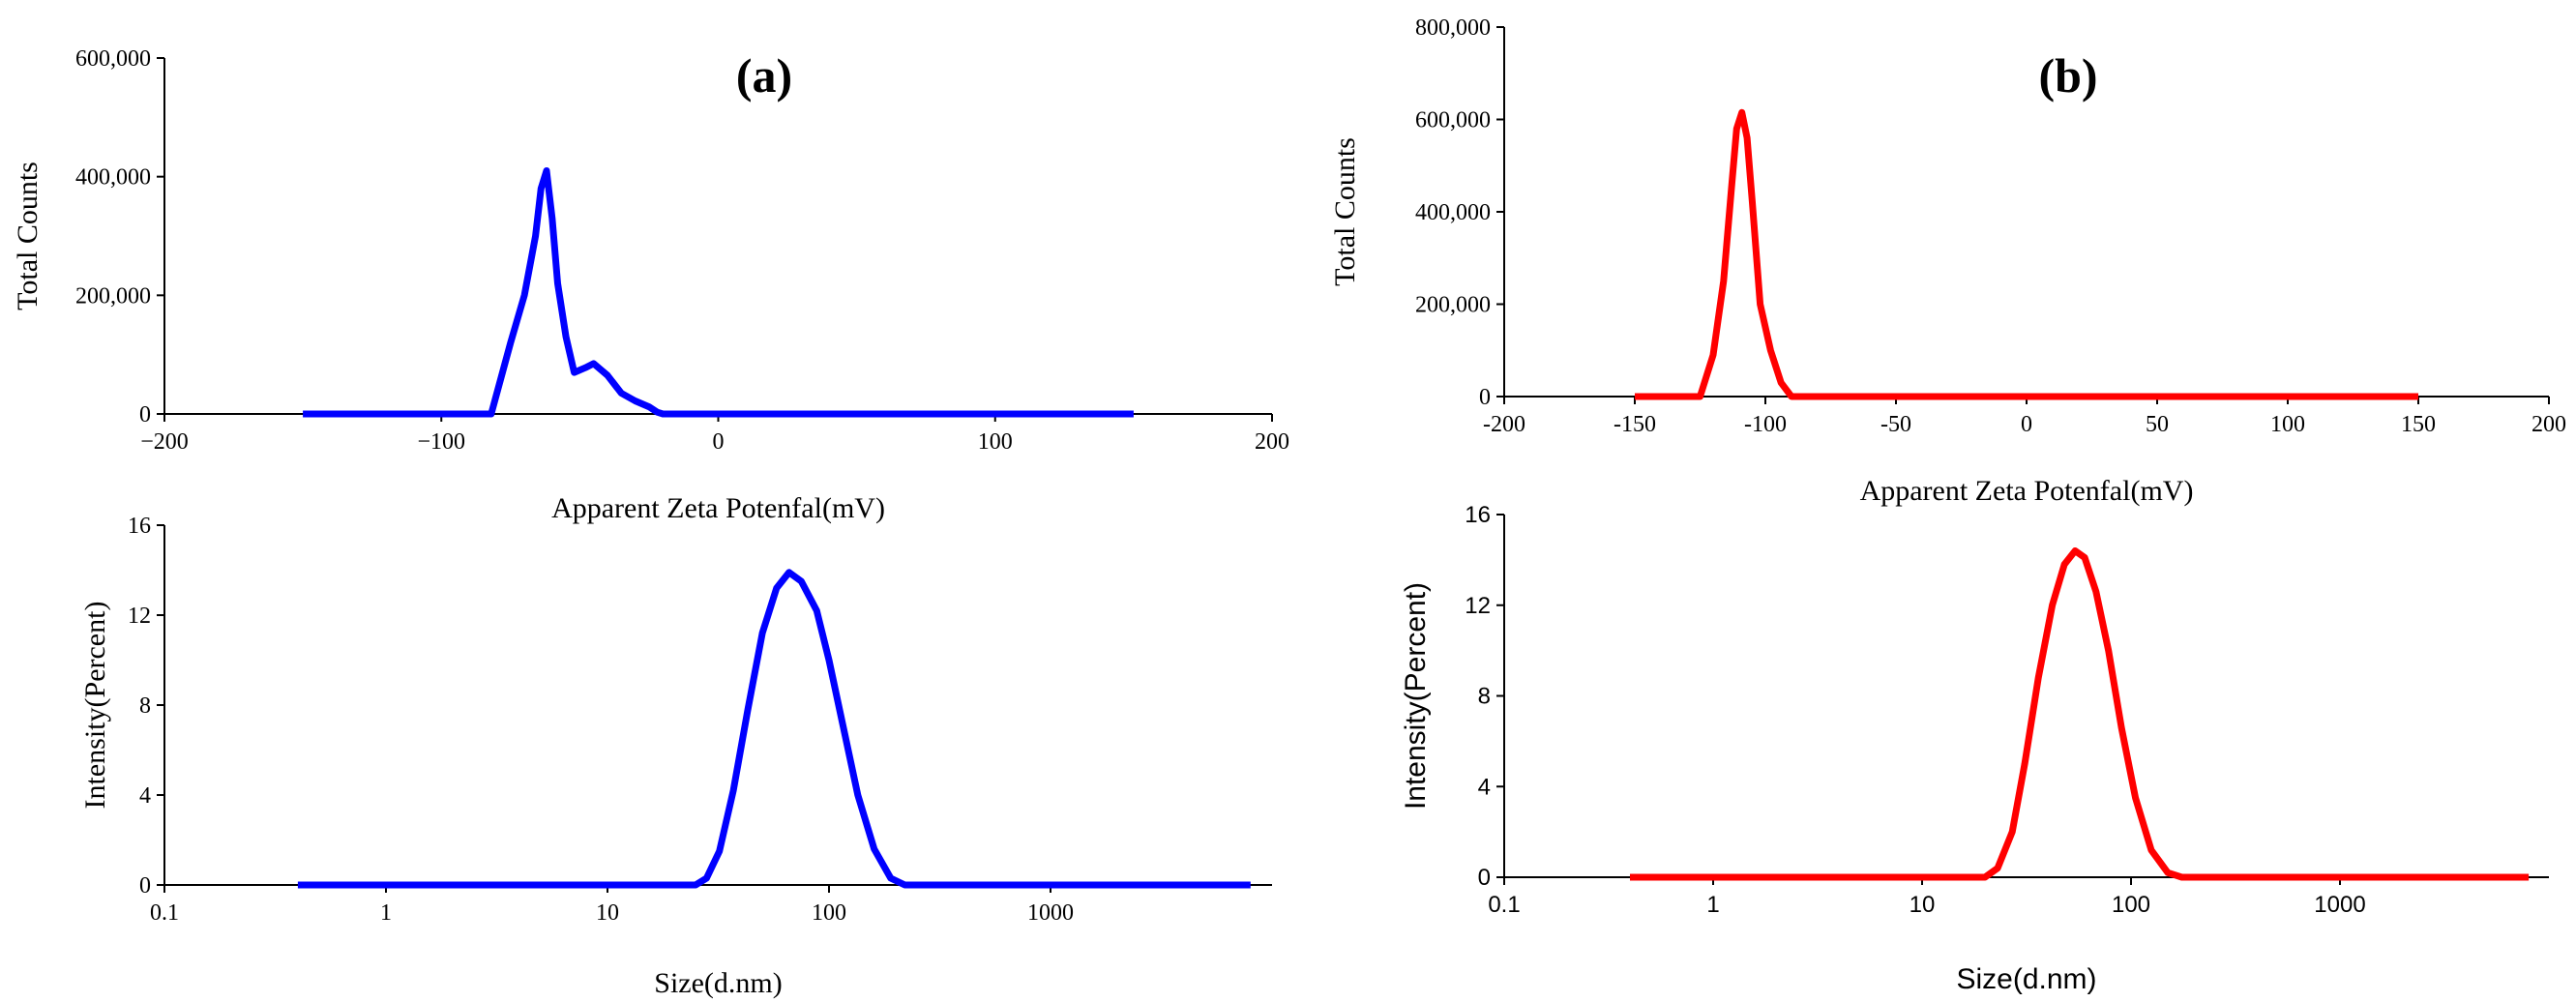  Describe the element at coordinates (1635, 424) in the screenshot. I see `x-tick-label: -150` at that location.